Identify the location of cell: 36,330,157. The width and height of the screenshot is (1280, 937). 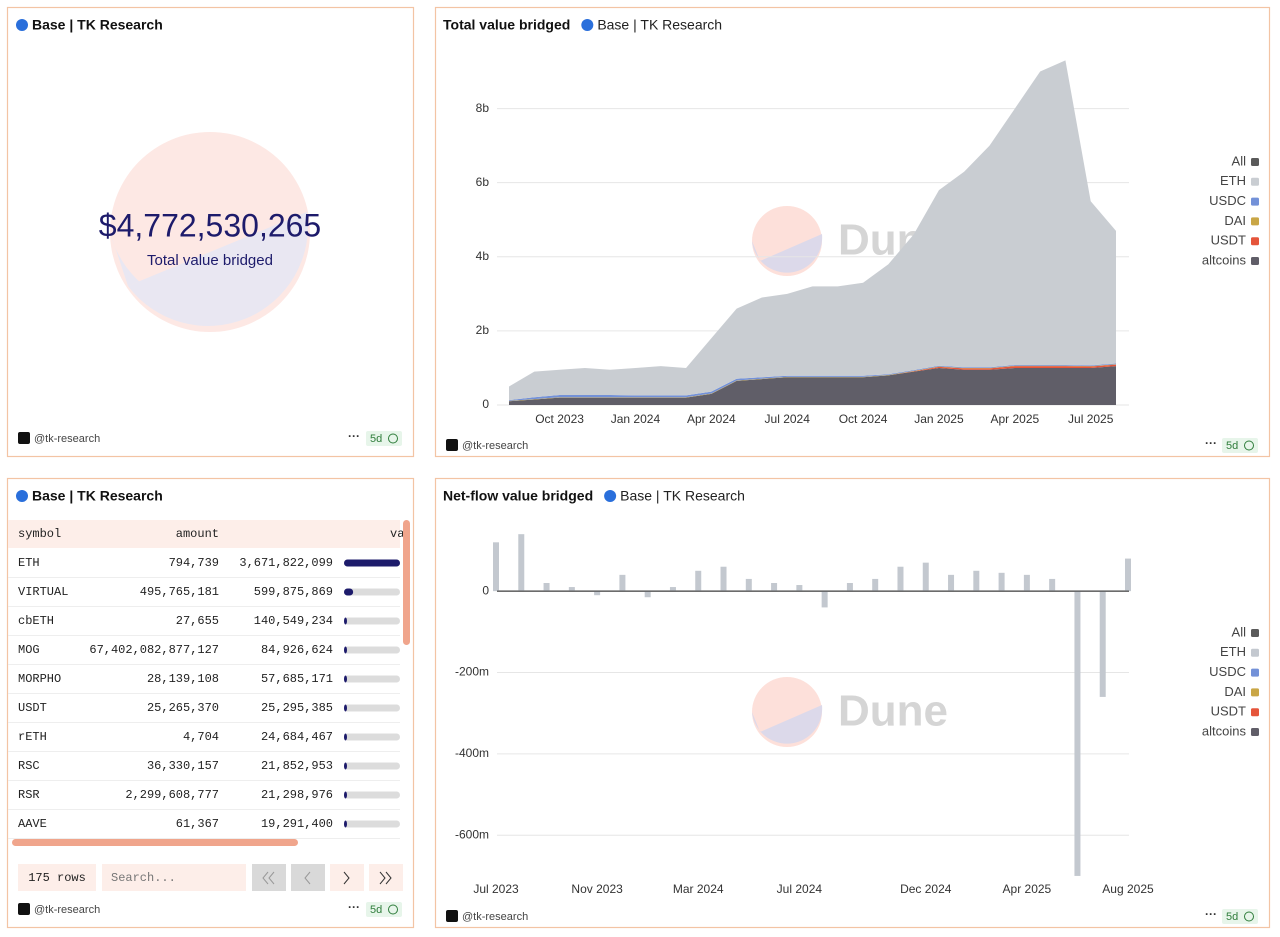
(183, 766).